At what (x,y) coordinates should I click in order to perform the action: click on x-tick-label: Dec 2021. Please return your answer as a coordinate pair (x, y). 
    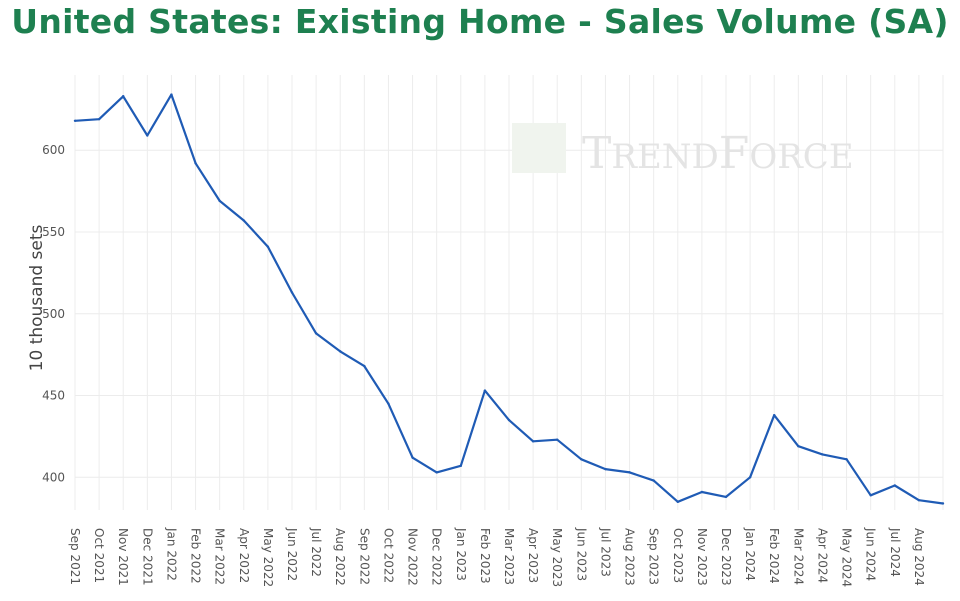
    Looking at the image, I should click on (147, 557).